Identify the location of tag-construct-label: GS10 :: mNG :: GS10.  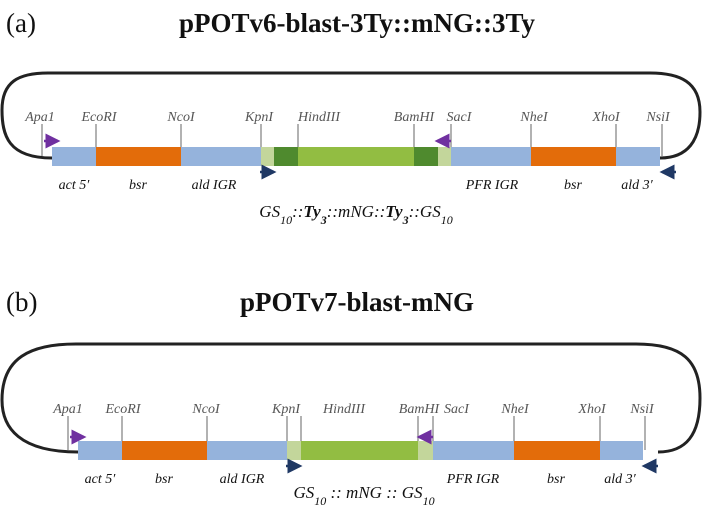
(363, 494).